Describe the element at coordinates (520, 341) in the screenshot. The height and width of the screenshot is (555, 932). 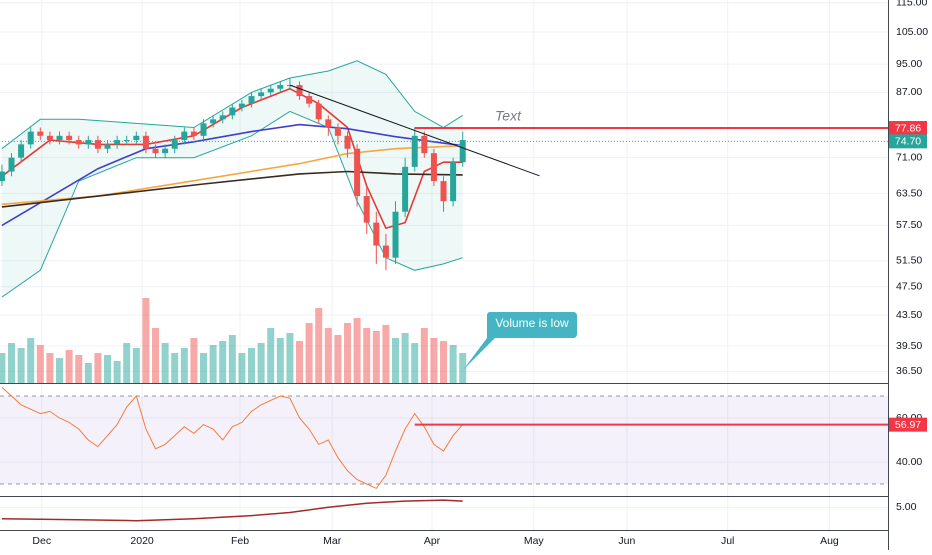
I see `callout: Volume is low` at that location.